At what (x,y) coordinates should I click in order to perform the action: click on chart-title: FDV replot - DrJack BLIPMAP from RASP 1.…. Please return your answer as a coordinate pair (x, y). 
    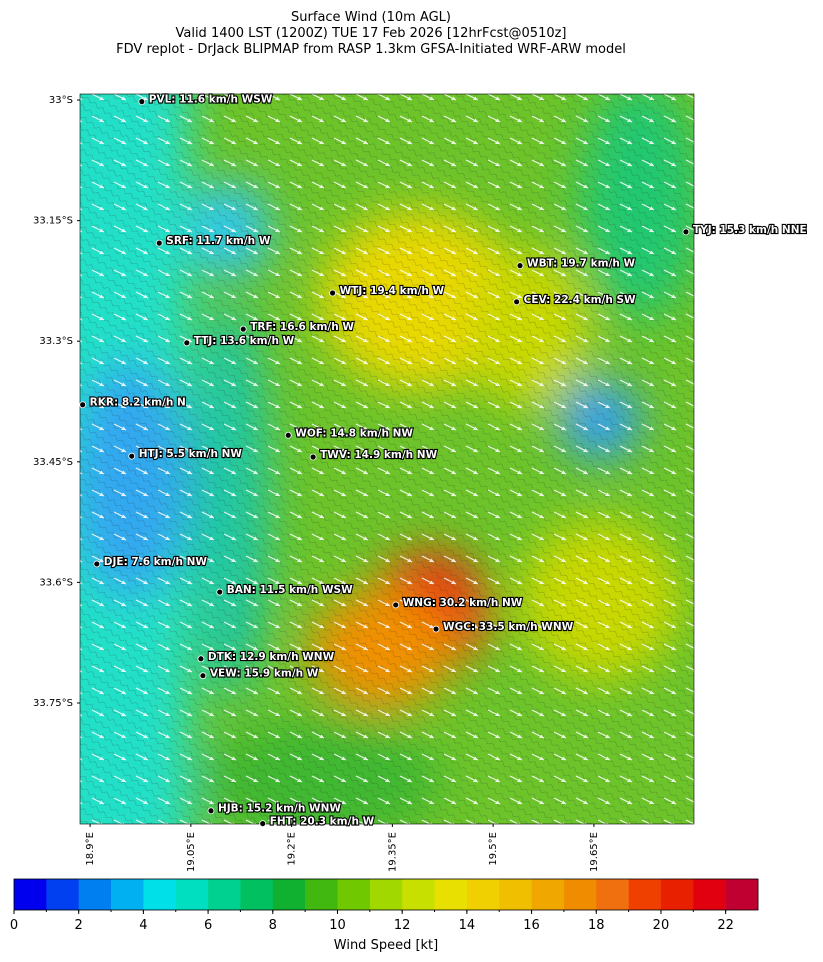
    Looking at the image, I should click on (371, 49).